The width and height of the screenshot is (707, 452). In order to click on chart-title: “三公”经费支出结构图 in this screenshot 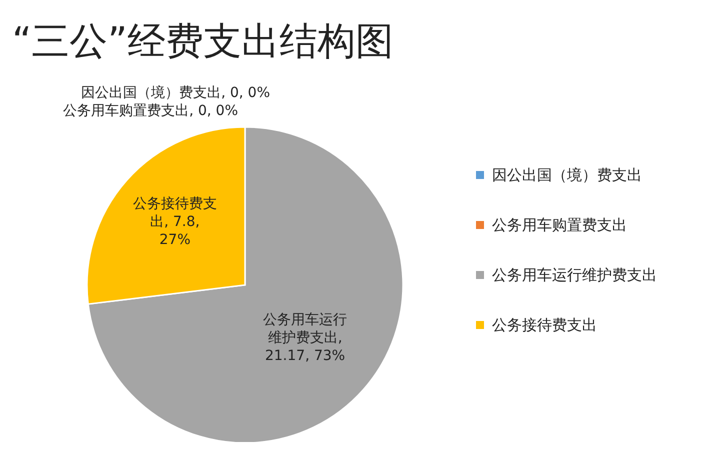, I will do `click(203, 41)`.